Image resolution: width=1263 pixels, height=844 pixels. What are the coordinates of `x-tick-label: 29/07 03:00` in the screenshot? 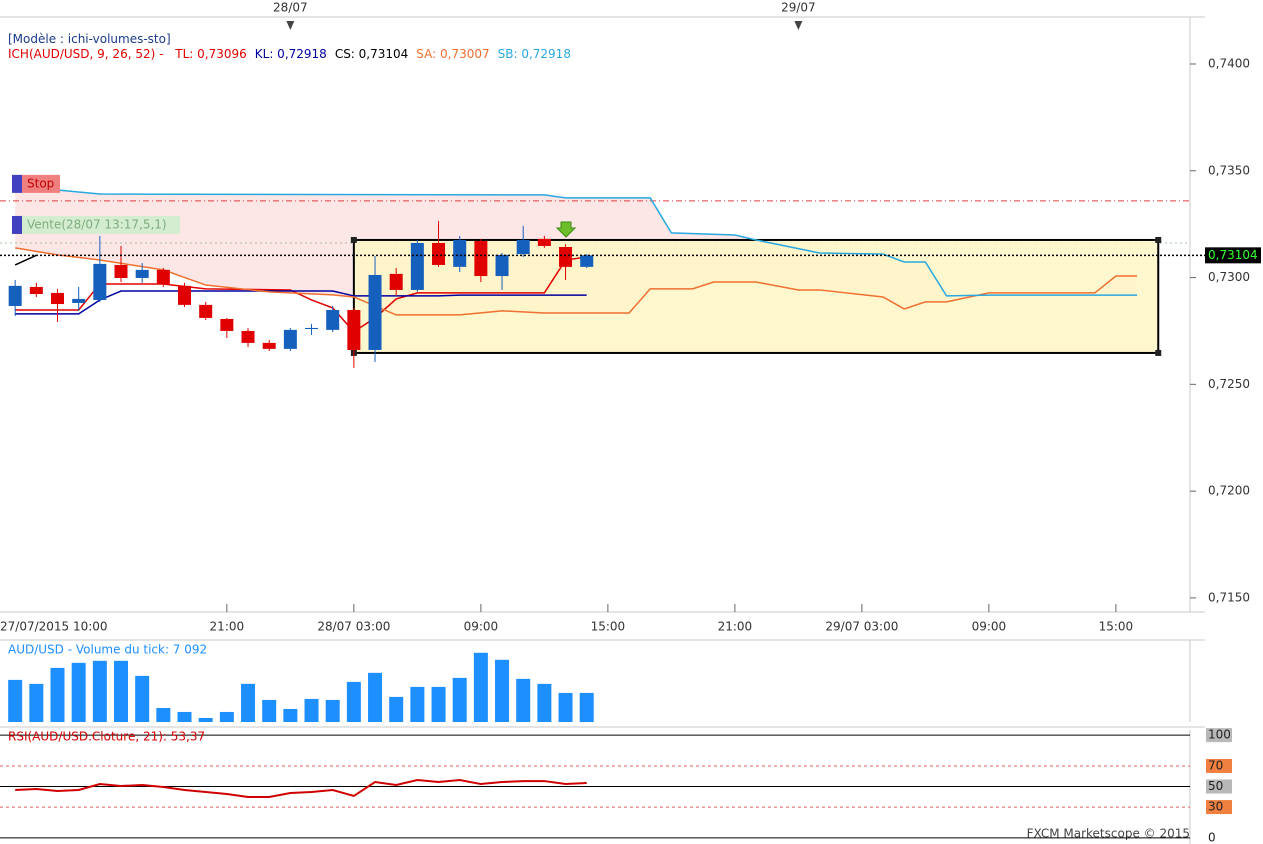 It's located at (861, 627).